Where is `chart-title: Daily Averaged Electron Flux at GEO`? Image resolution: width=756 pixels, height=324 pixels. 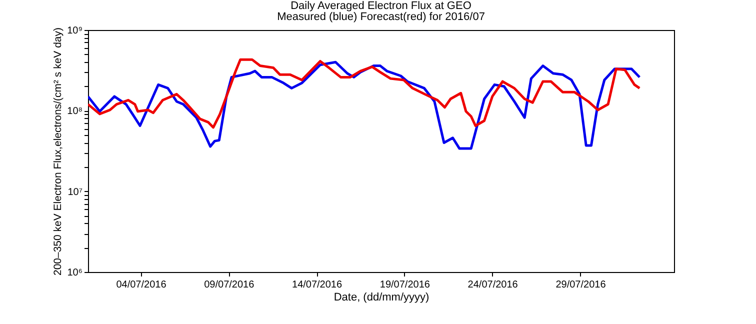 chart-title: Daily Averaged Electron Flux at GEO is located at coordinates (381, 6).